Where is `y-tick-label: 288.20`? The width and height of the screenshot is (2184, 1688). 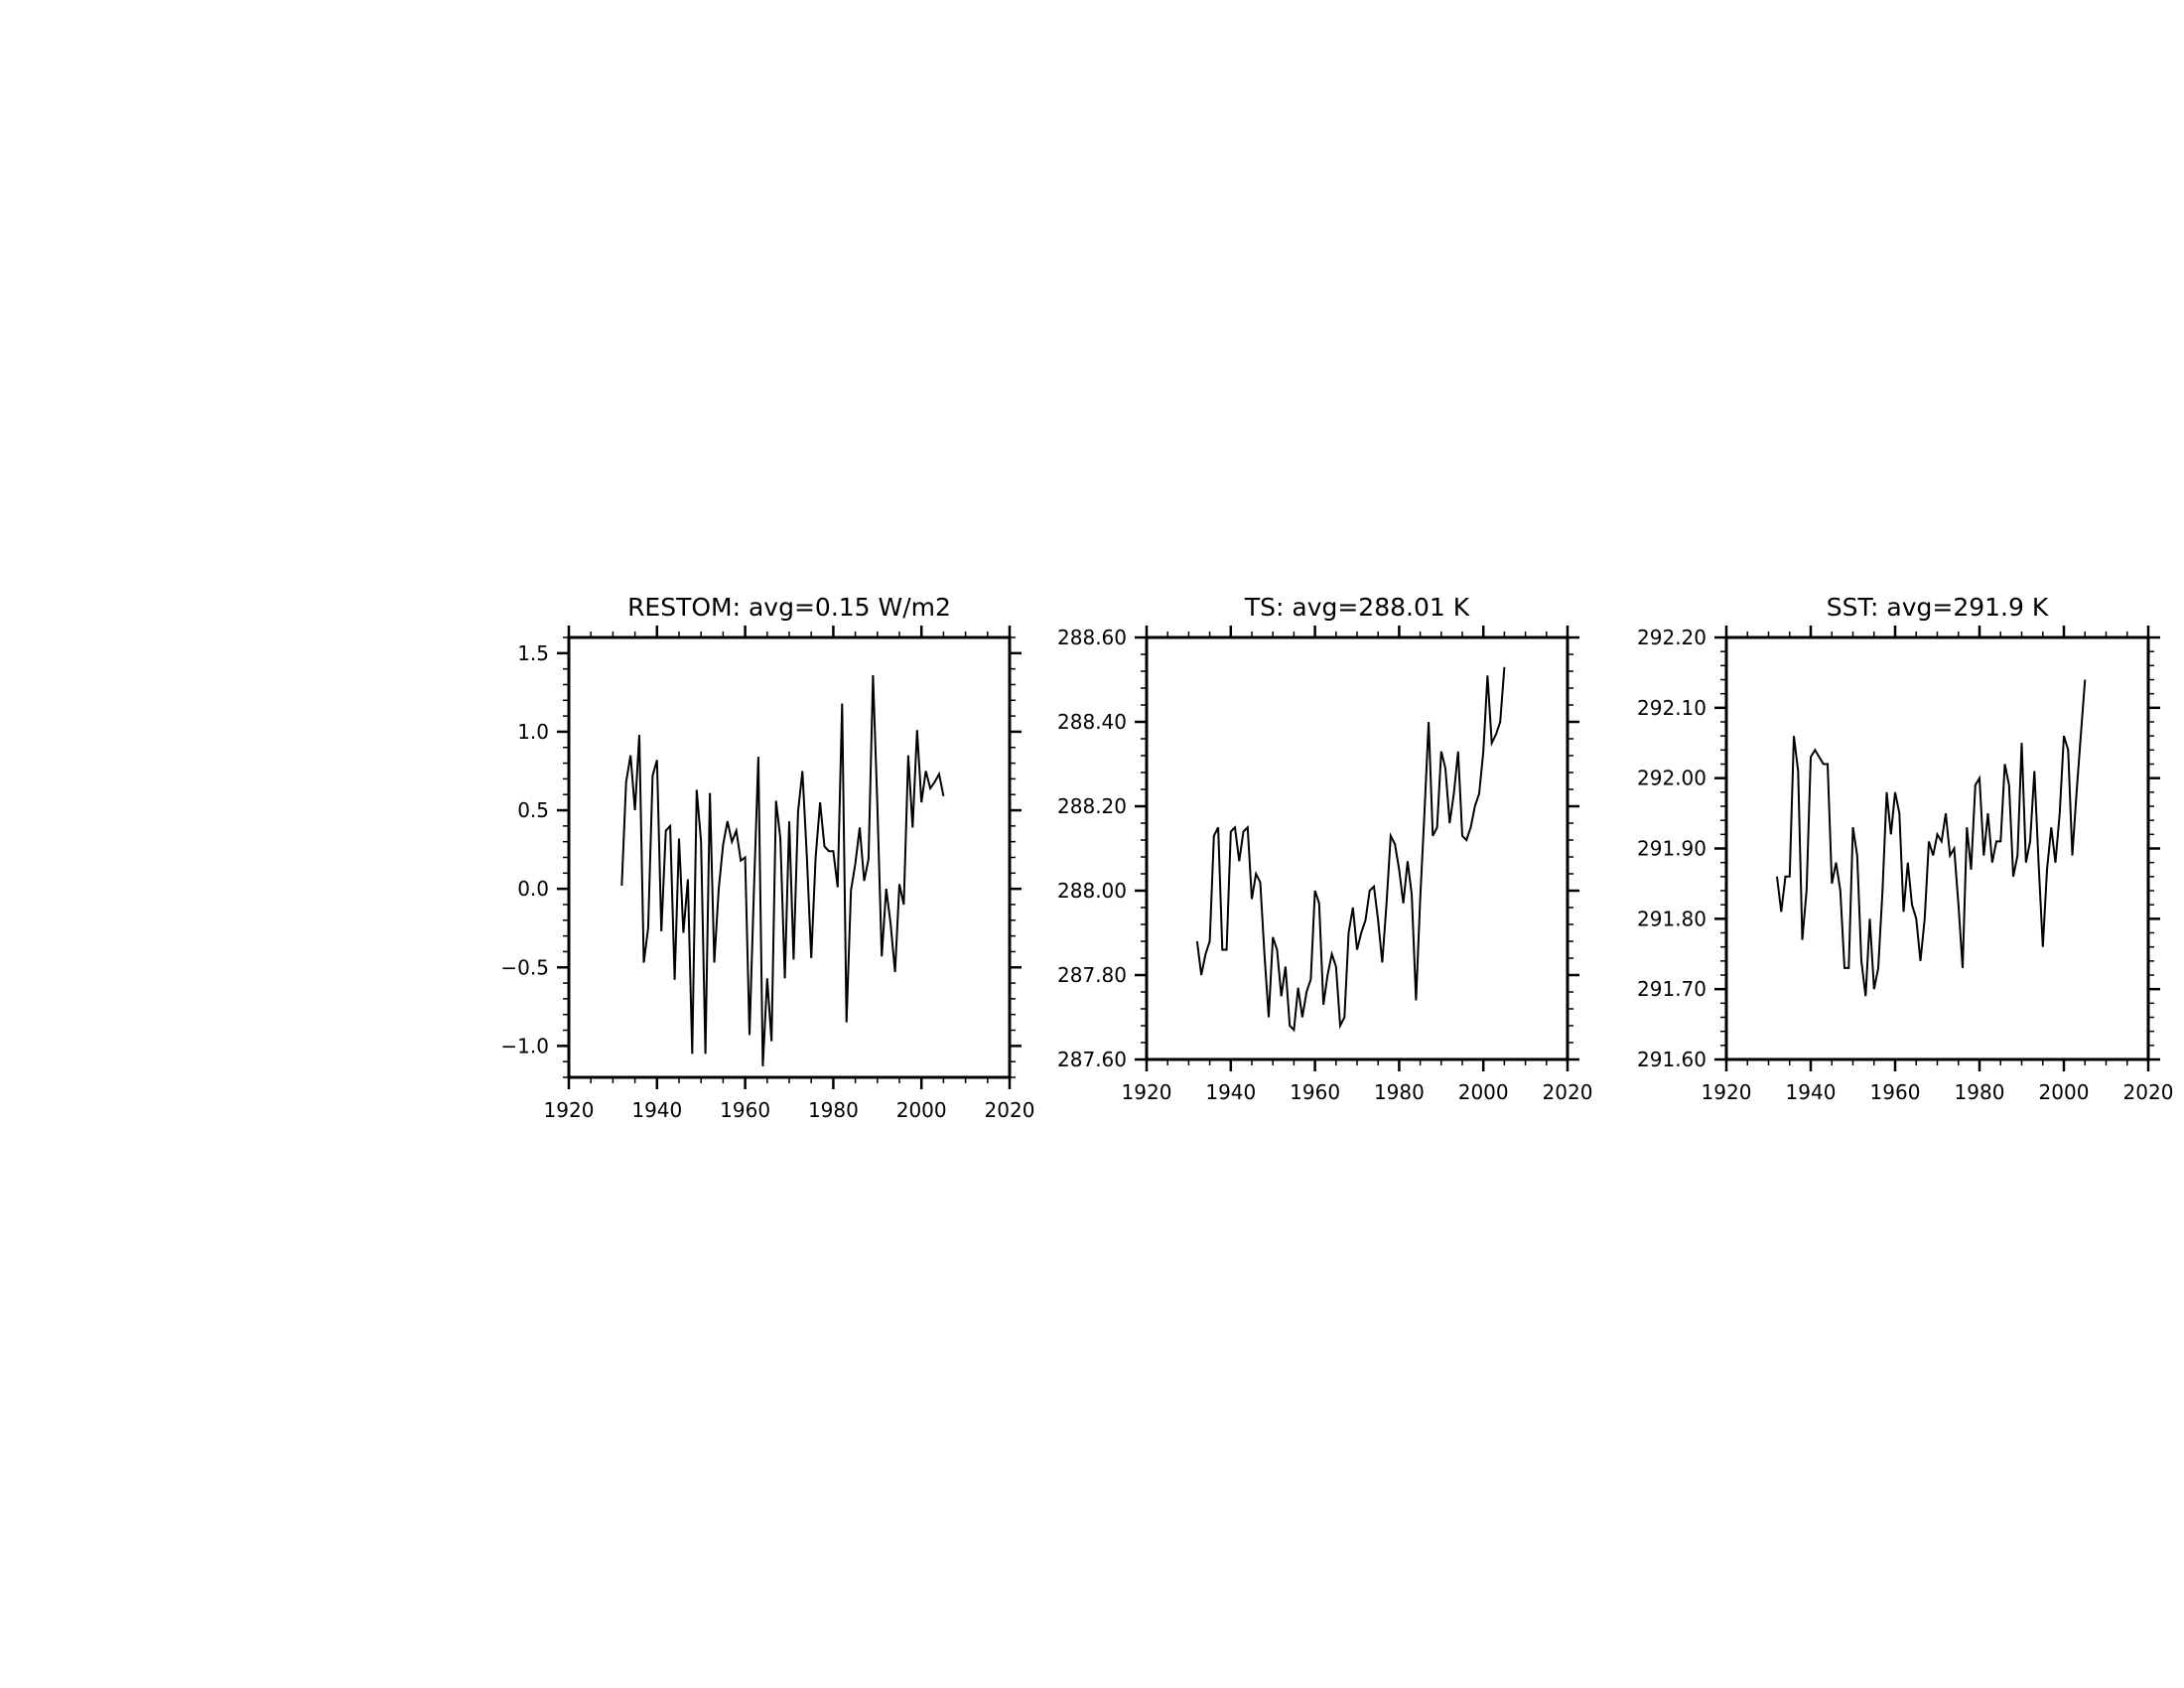 y-tick-label: 288.20 is located at coordinates (1092, 806).